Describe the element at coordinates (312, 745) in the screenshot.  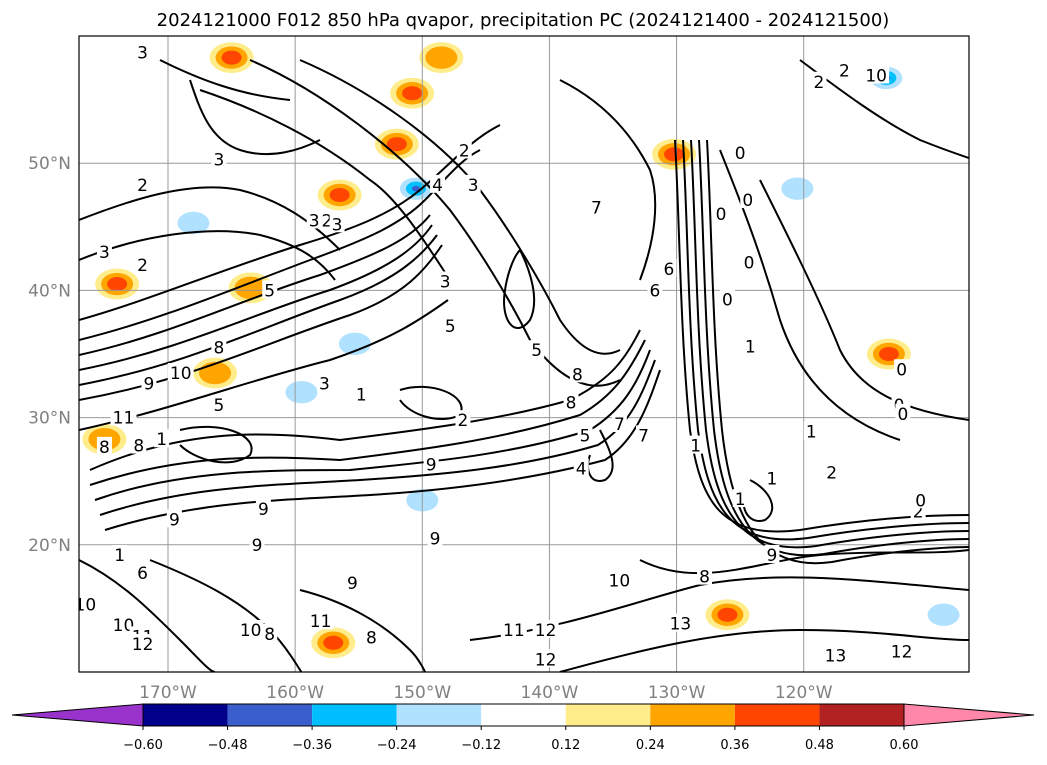
I see `colorbar-tick-label: −0.36` at that location.